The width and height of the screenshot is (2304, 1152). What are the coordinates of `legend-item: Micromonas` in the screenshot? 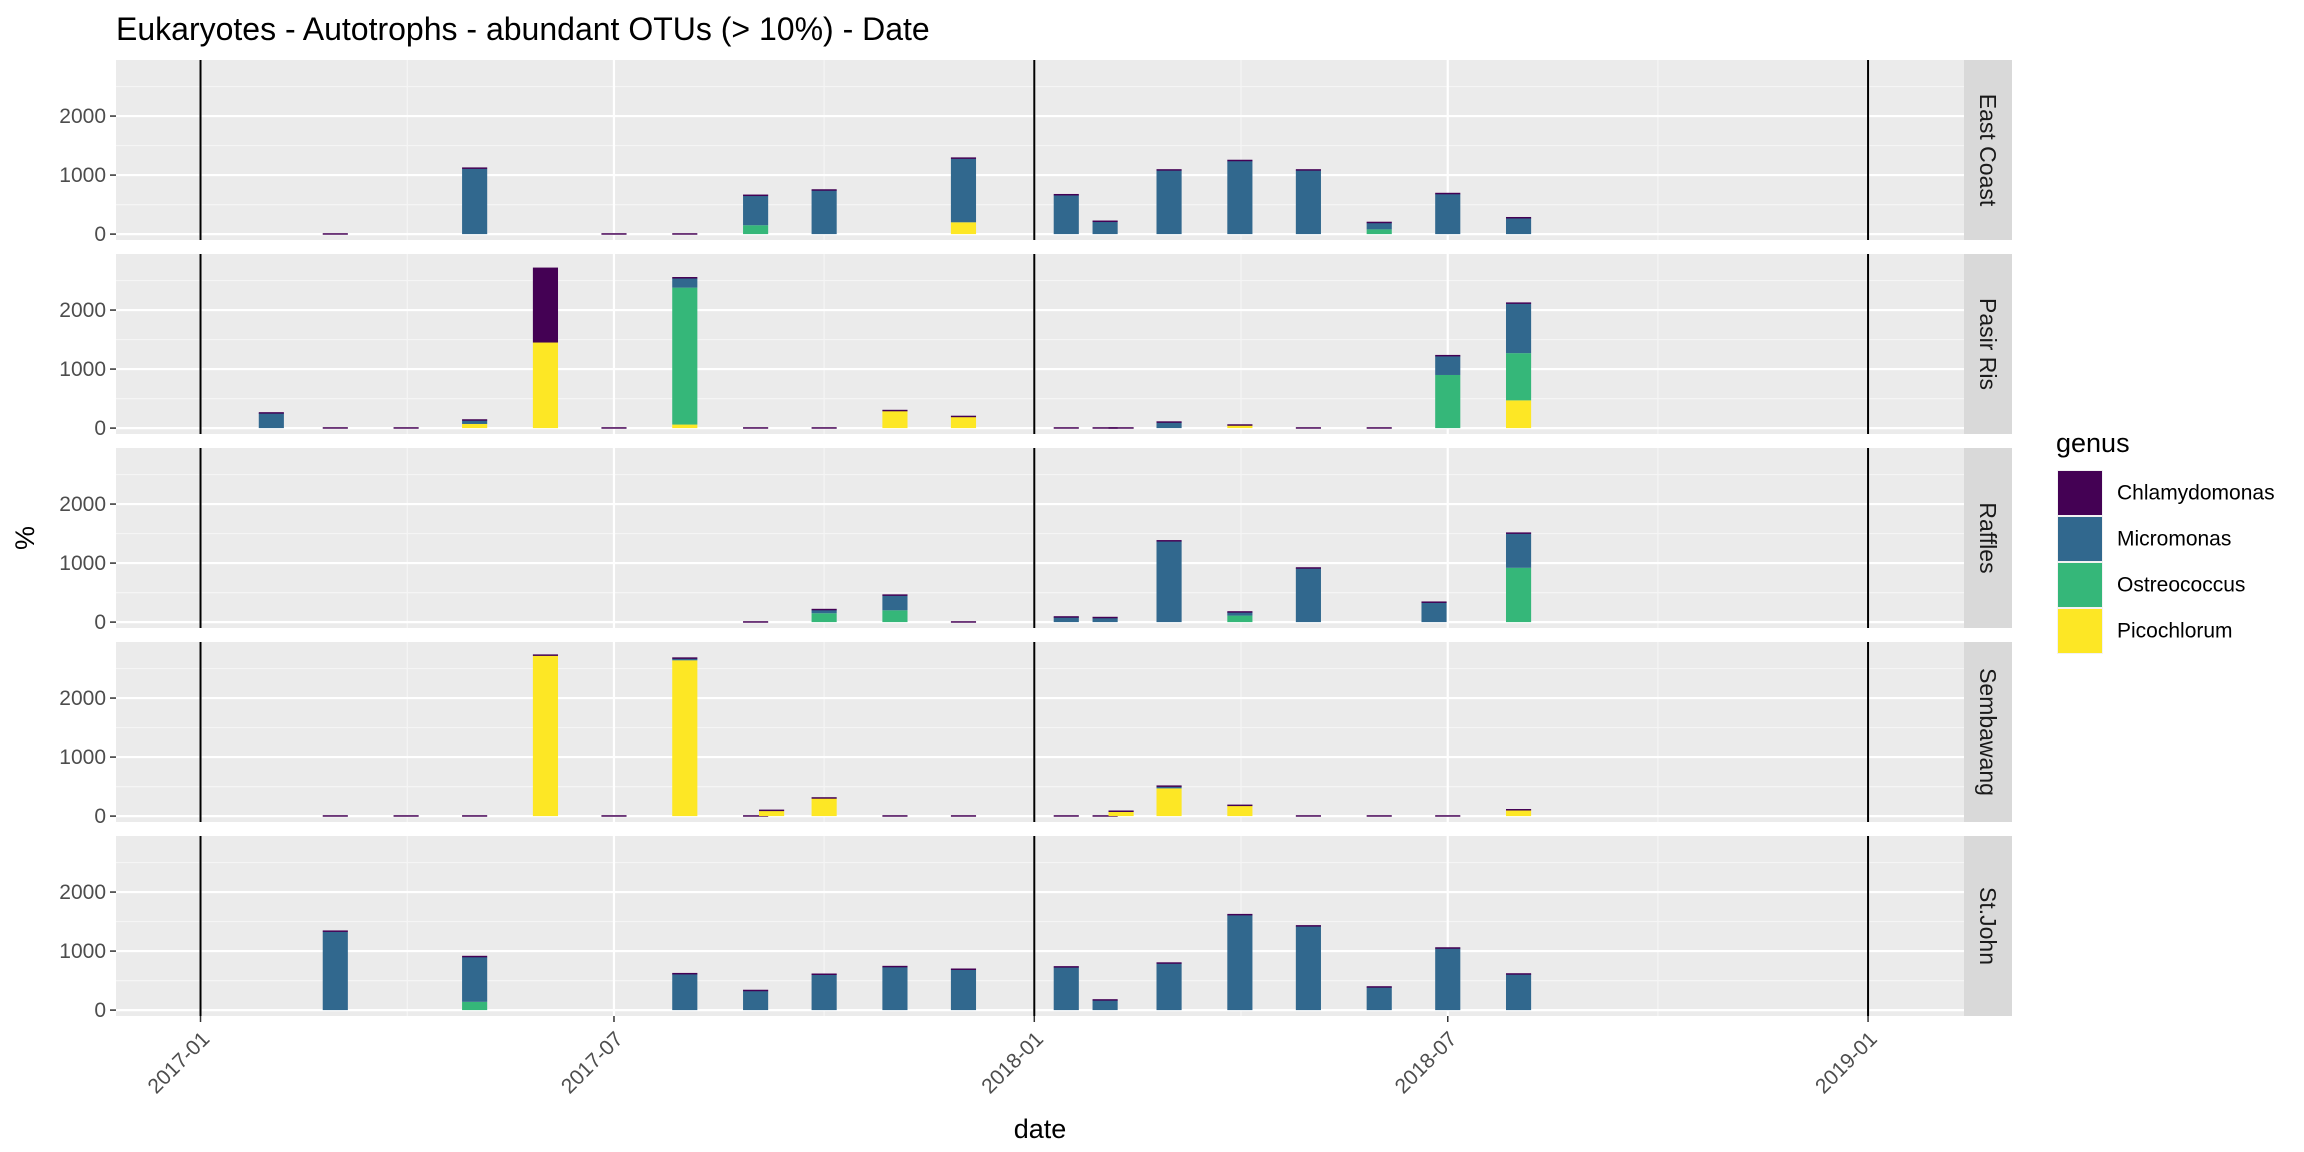 It's located at (2144, 539).